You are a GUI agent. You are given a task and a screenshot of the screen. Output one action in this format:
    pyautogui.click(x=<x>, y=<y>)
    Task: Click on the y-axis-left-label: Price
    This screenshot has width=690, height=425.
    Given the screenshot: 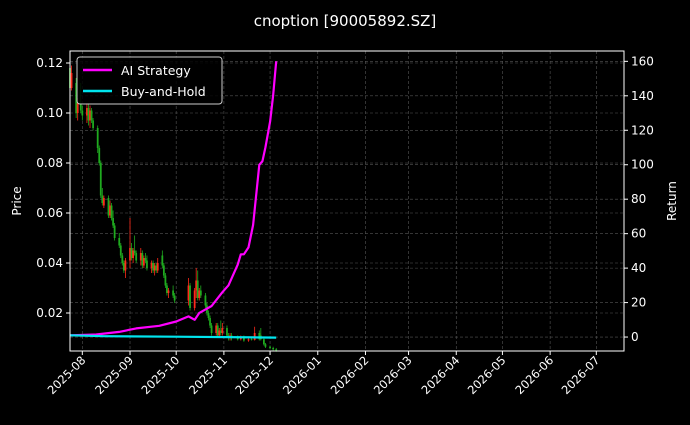 What is the action you would take?
    pyautogui.click(x=17, y=200)
    